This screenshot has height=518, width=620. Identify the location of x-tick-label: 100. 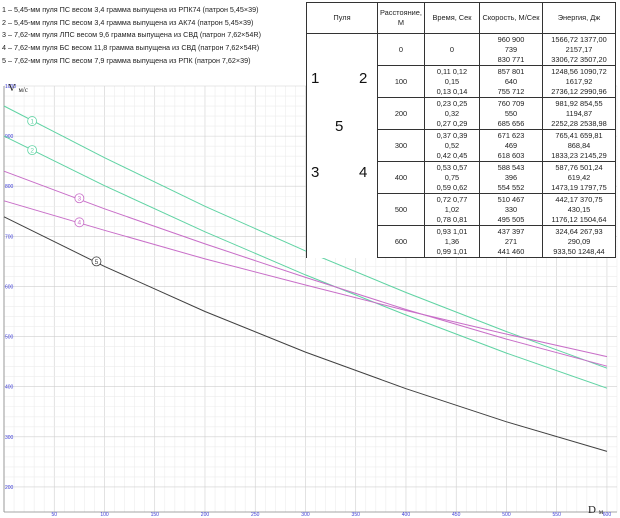
(104, 515).